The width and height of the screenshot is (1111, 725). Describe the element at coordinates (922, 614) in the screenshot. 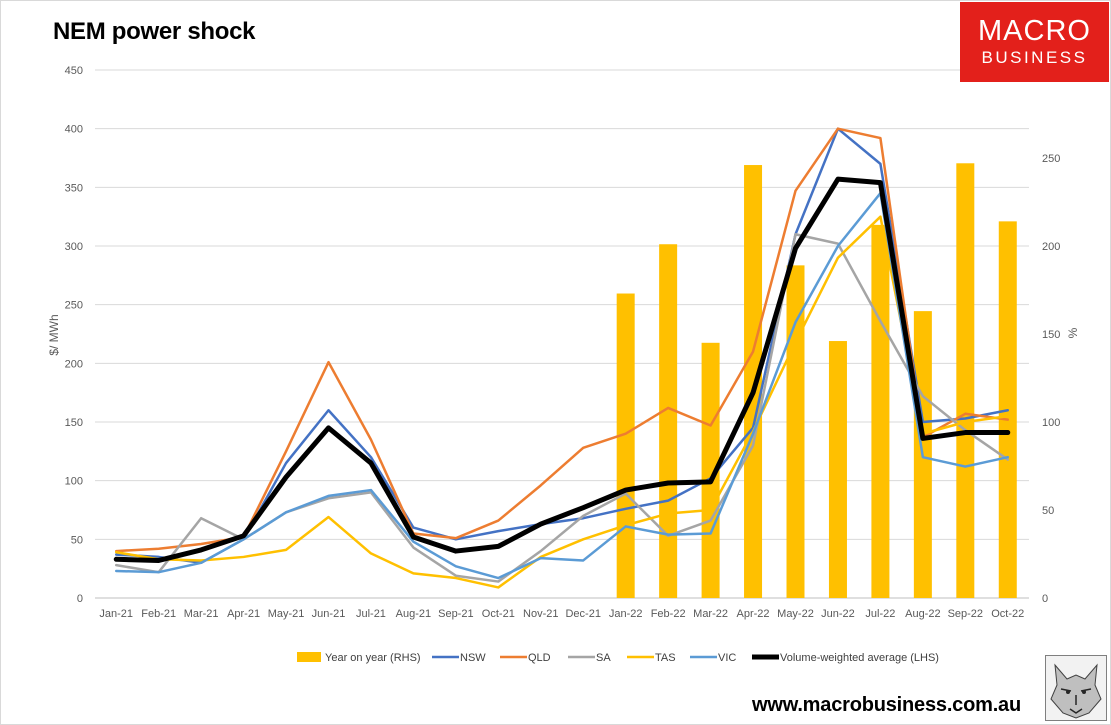

I see `x-tick-label: Aug-22` at that location.